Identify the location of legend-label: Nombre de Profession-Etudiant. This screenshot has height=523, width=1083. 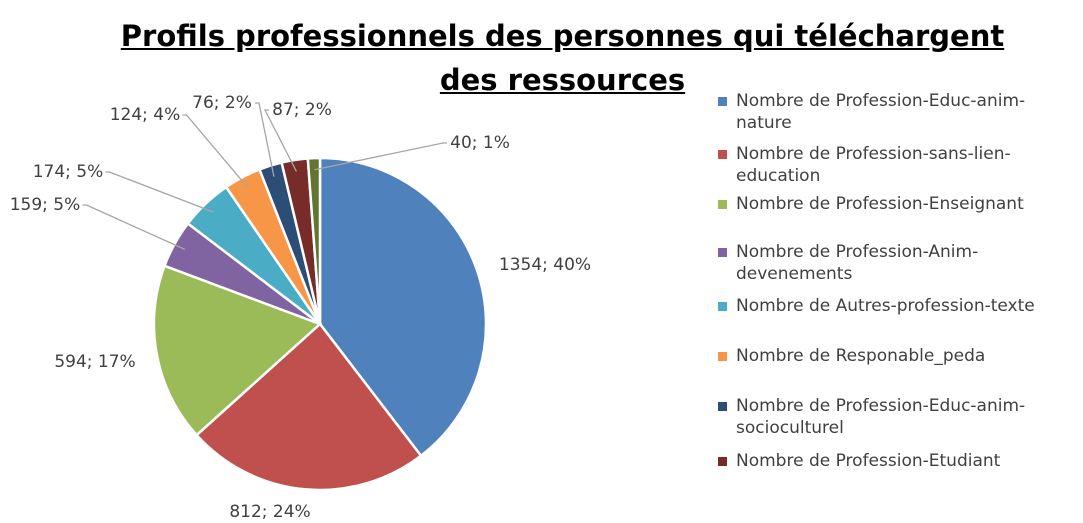
(868, 461).